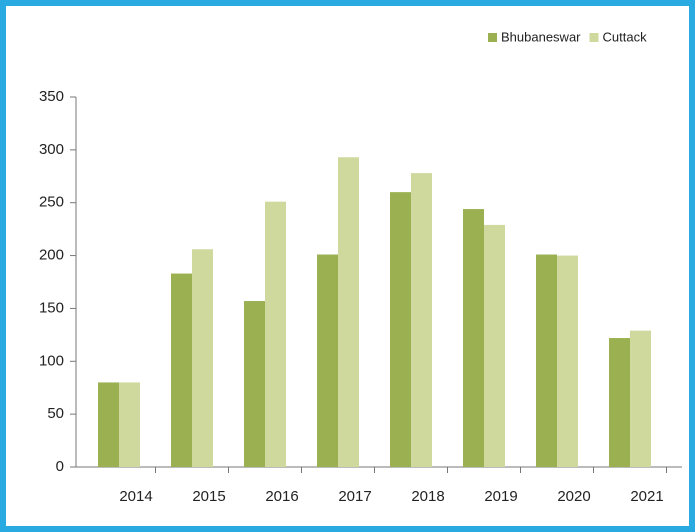 The height and width of the screenshot is (532, 695). What do you see at coordinates (60, 466) in the screenshot?
I see `y-tick-label: 0` at bounding box center [60, 466].